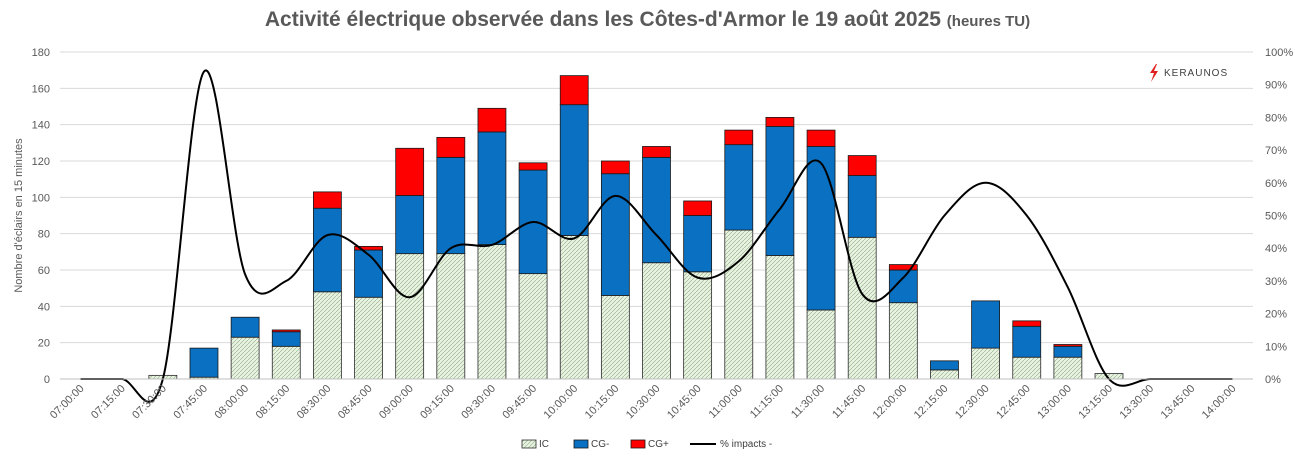  Describe the element at coordinates (1276, 151) in the screenshot. I see `y2-tick-label: 70%` at that location.